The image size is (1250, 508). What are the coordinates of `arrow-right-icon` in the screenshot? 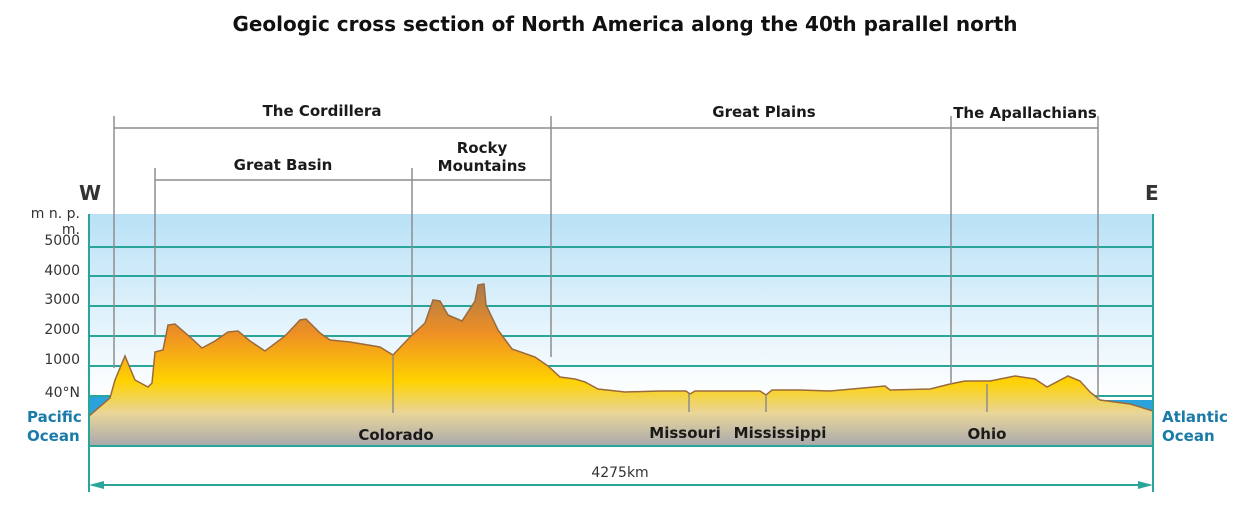 It's located at (1145, 485).